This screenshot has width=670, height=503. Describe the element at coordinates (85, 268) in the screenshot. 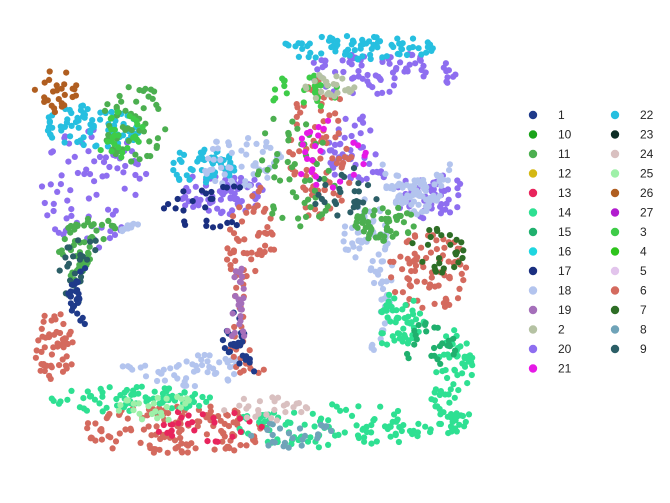

I see `point-cluster-1-1928` at that location.